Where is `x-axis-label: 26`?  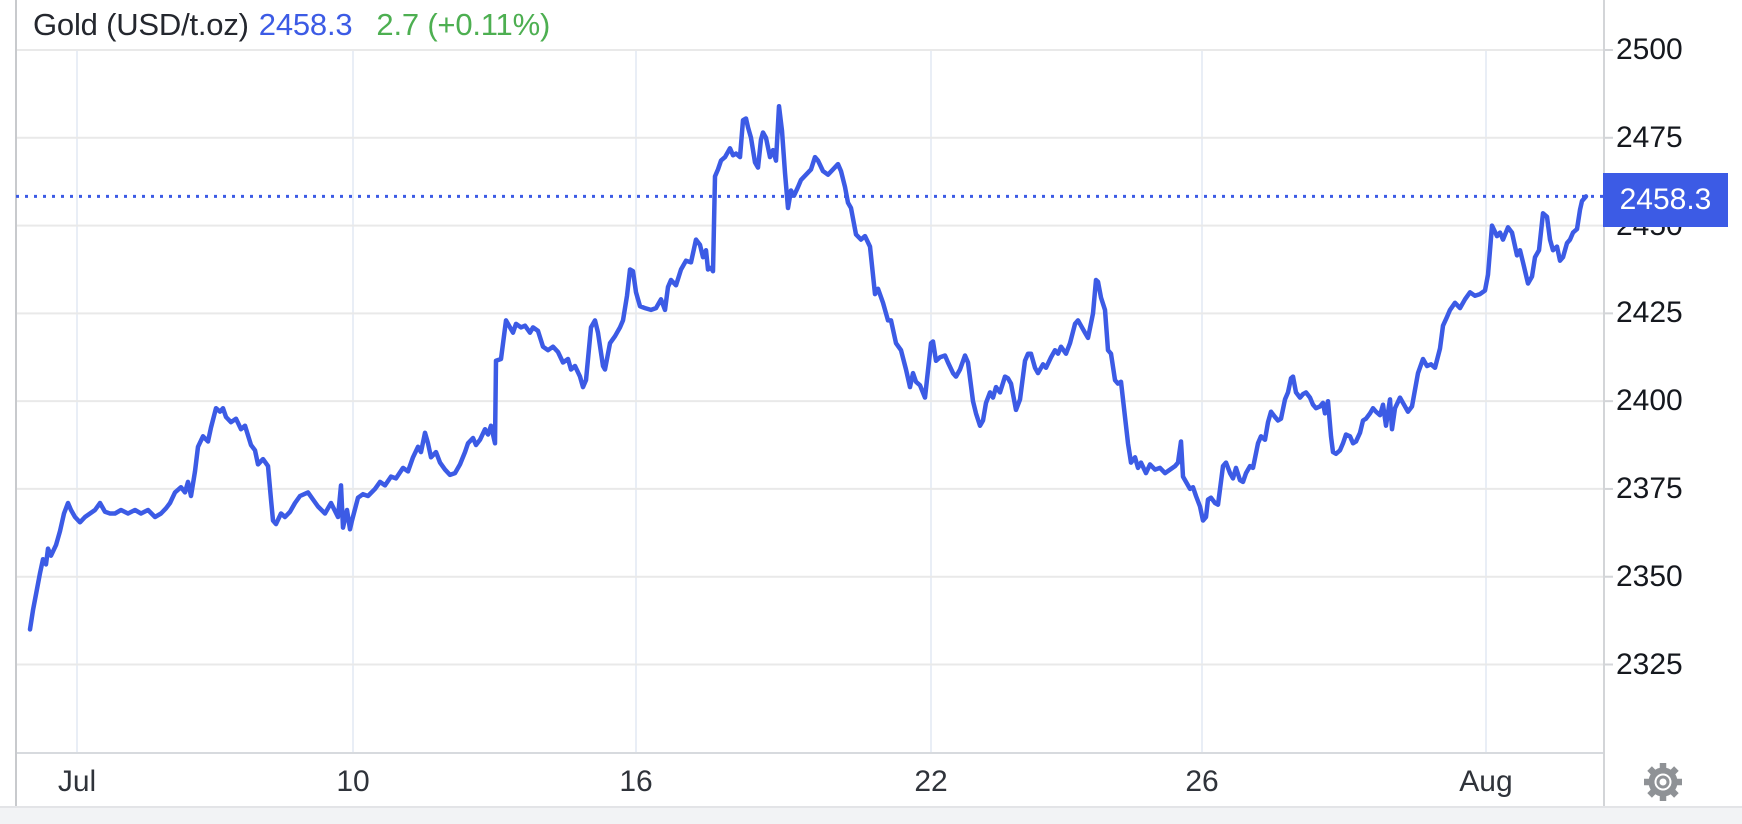 x-axis-label: 26 is located at coordinates (1202, 781).